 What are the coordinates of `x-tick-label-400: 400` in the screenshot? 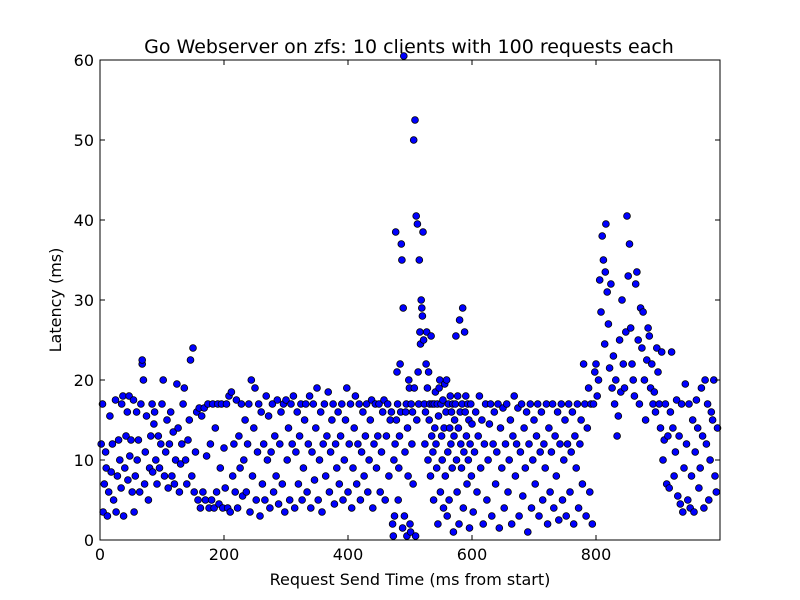 It's located at (348, 554).